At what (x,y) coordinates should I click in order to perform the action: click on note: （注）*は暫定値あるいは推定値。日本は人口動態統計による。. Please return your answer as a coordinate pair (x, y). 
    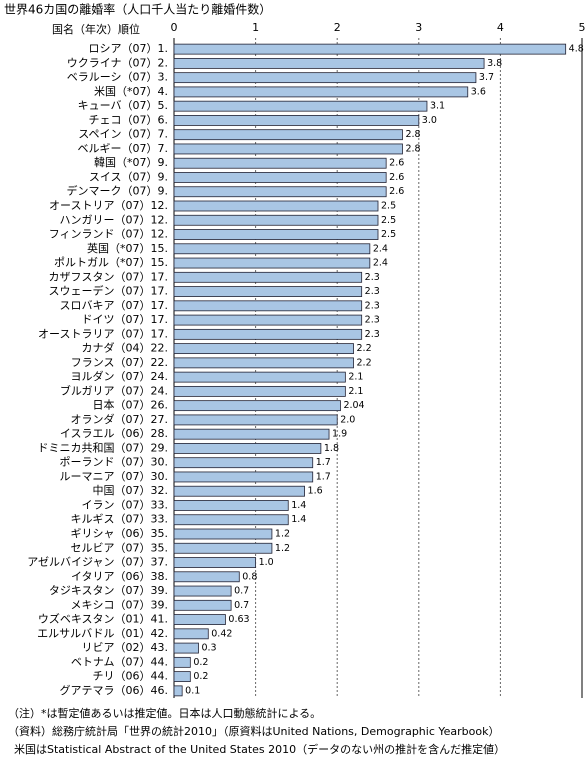
    Looking at the image, I should click on (164, 713).